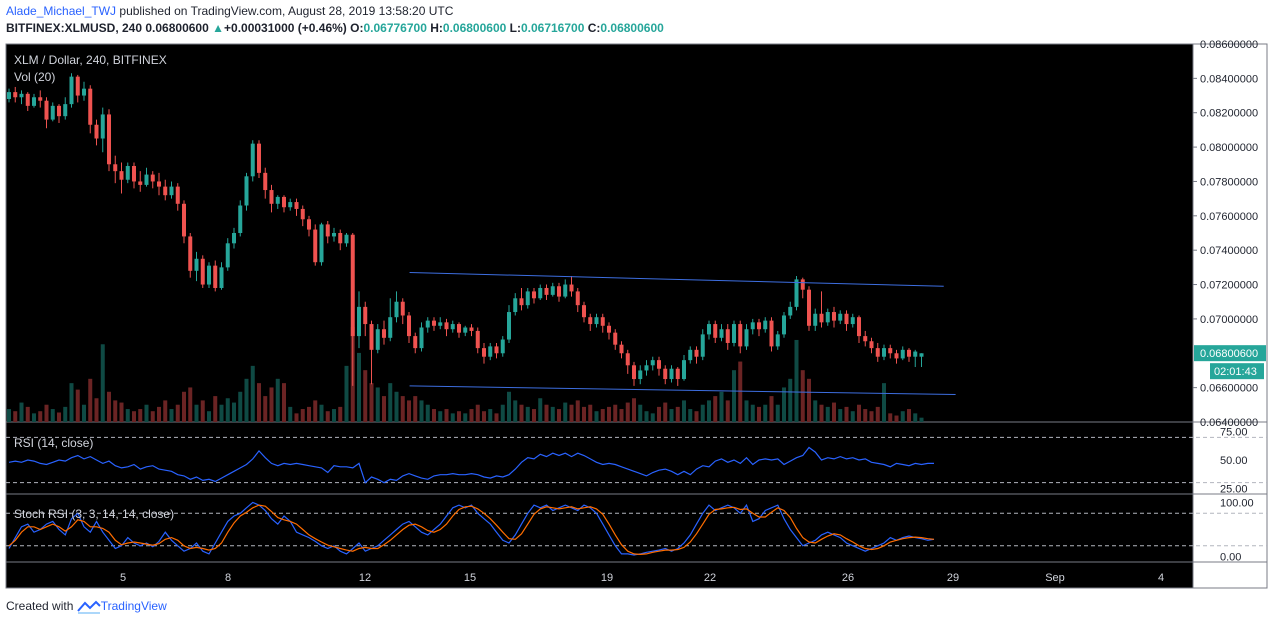 Image resolution: width=1274 pixels, height=625 pixels. Describe the element at coordinates (123, 578) in the screenshot. I see `time-tick-label: 5` at that location.